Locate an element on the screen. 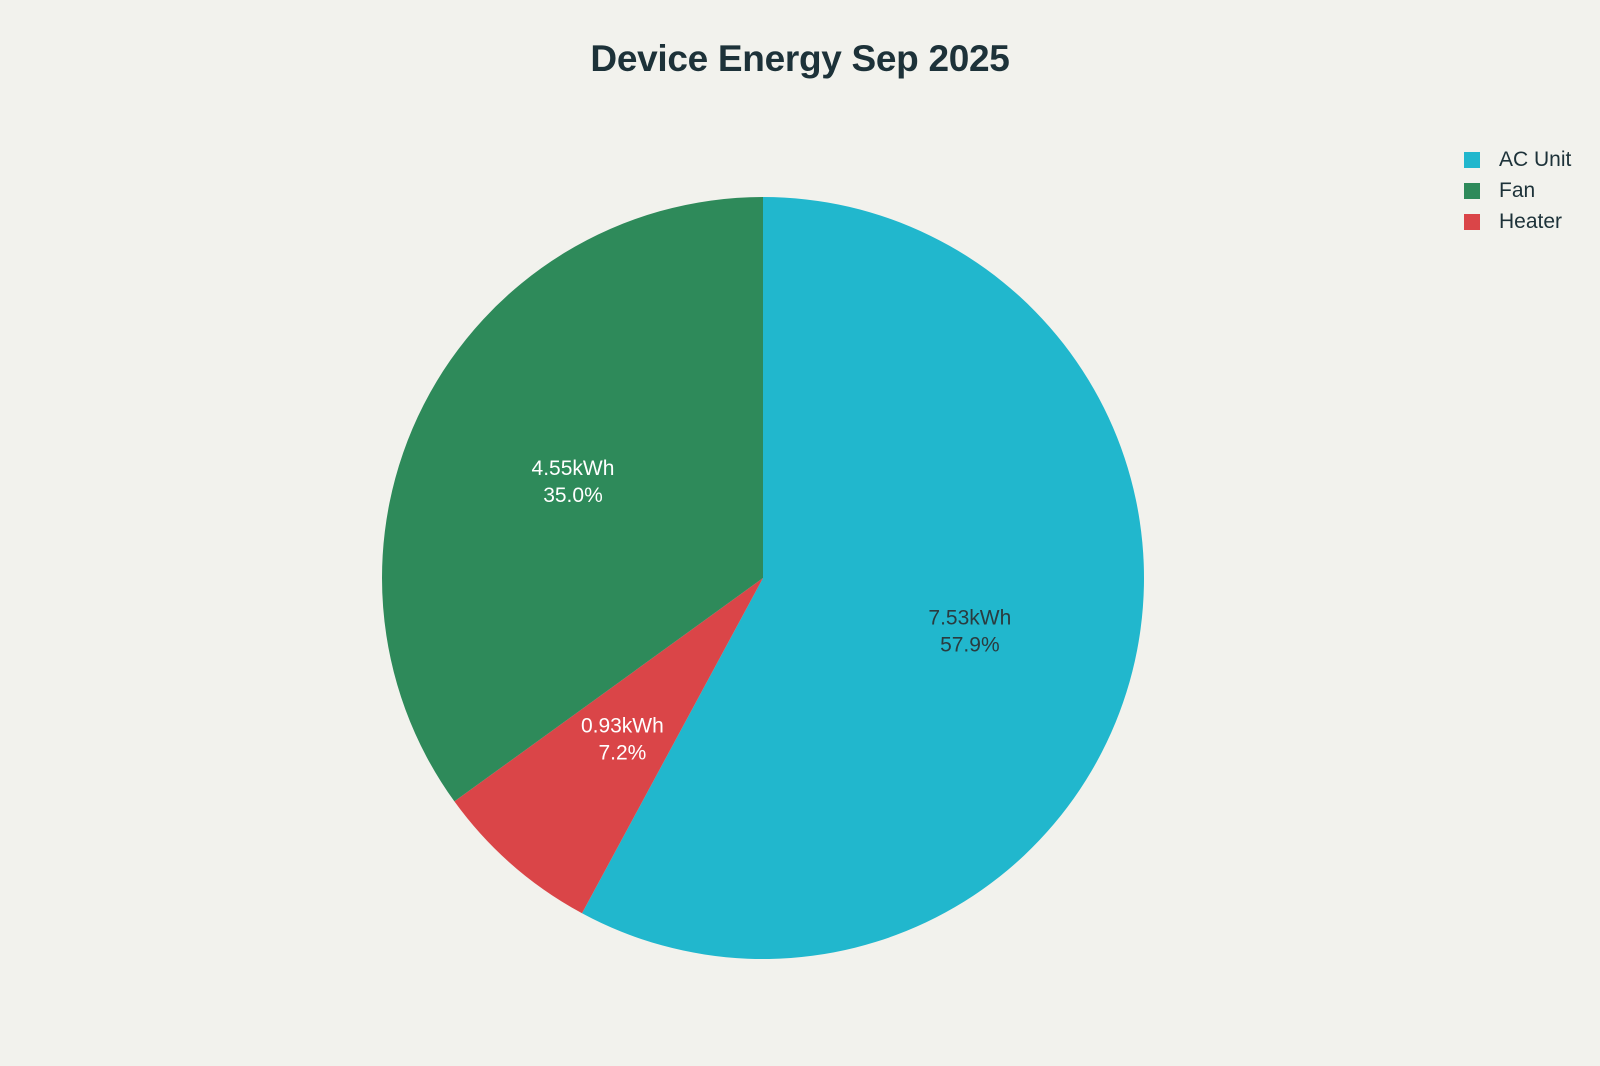 The width and height of the screenshot is (1600, 1066). legend-item-ac-unit: AC Unit is located at coordinates (1517, 159).